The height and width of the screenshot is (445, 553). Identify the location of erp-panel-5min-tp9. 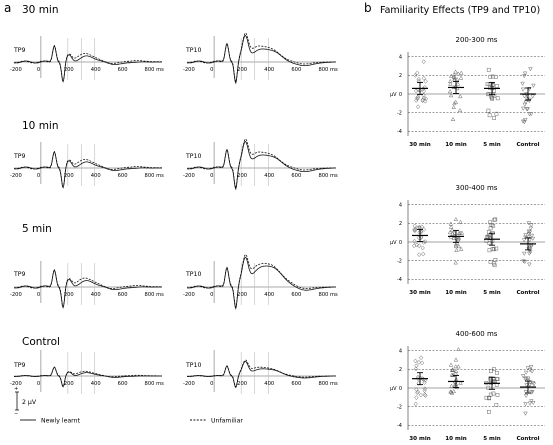
(88, 285).